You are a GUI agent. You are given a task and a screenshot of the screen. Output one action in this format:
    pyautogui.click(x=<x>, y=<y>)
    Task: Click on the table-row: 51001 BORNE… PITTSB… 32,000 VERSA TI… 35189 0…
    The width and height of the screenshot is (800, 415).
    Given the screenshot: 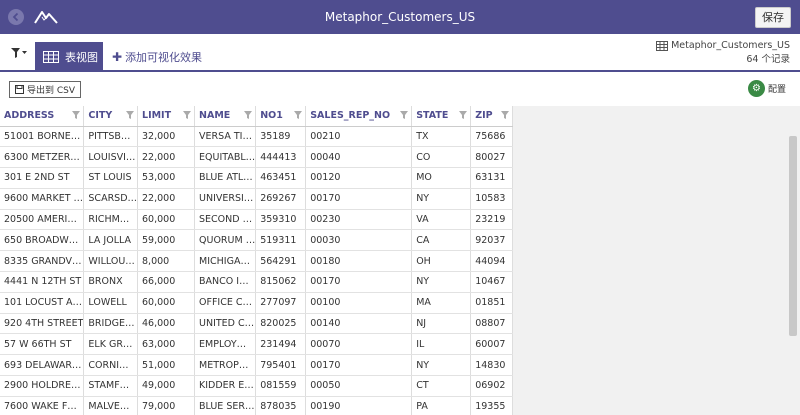 What is the action you would take?
    pyautogui.click(x=257, y=137)
    